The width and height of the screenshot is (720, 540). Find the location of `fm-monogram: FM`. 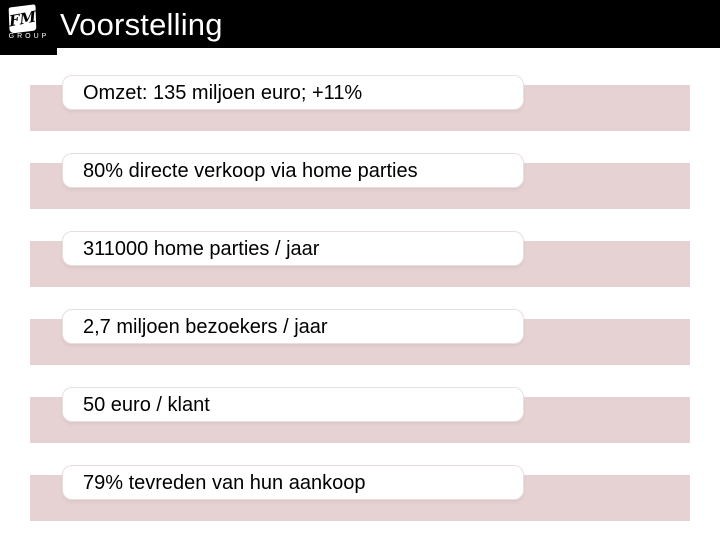

fm-monogram: FM is located at coordinates (22, 18).